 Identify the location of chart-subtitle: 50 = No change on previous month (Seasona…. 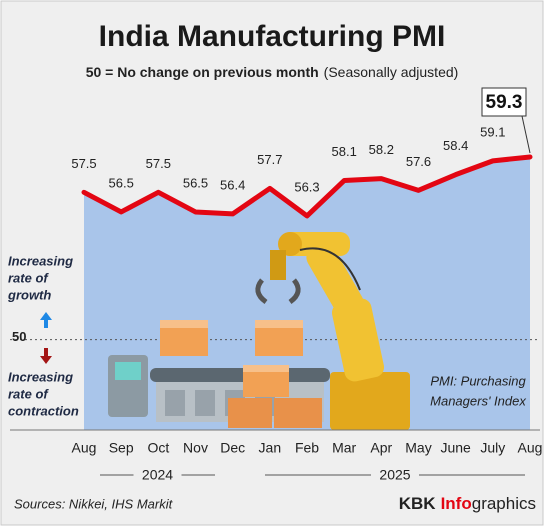
(272, 72).